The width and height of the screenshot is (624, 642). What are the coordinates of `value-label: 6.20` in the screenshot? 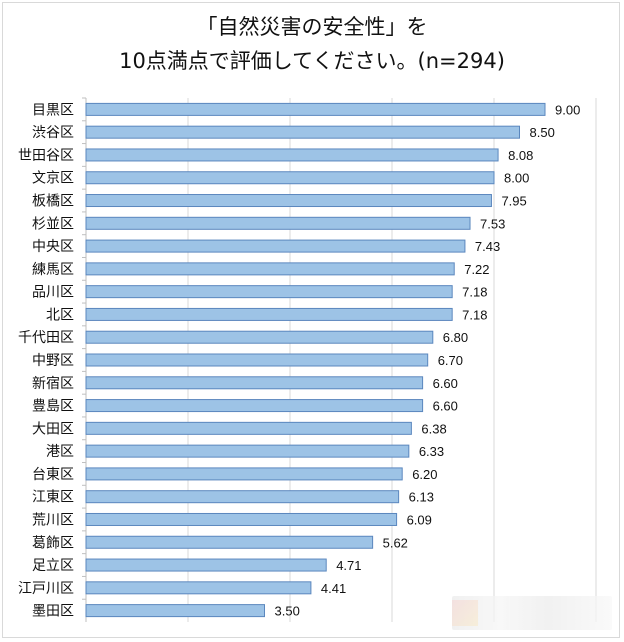 It's located at (424, 474).